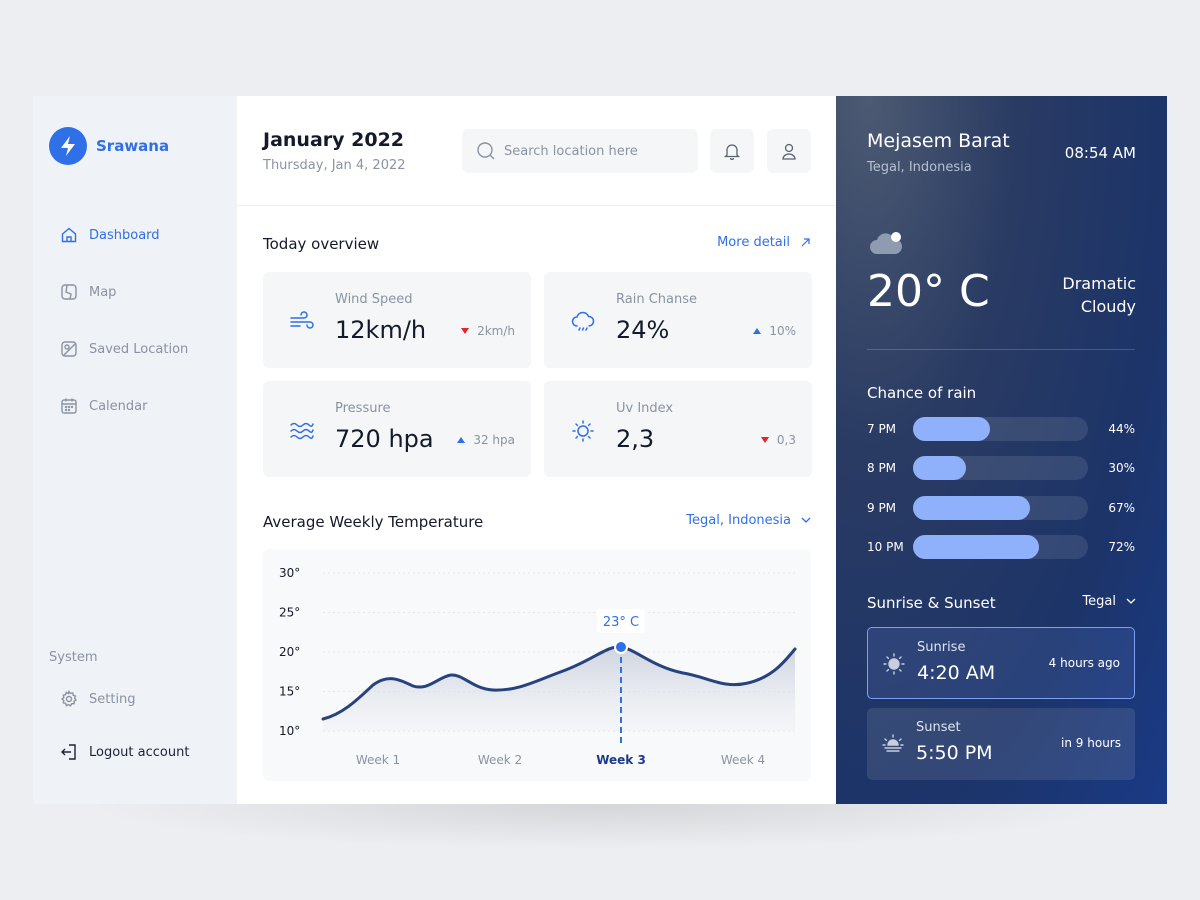  What do you see at coordinates (124, 349) in the screenshot?
I see `sidebar-item-saved-location: Saved Location` at bounding box center [124, 349].